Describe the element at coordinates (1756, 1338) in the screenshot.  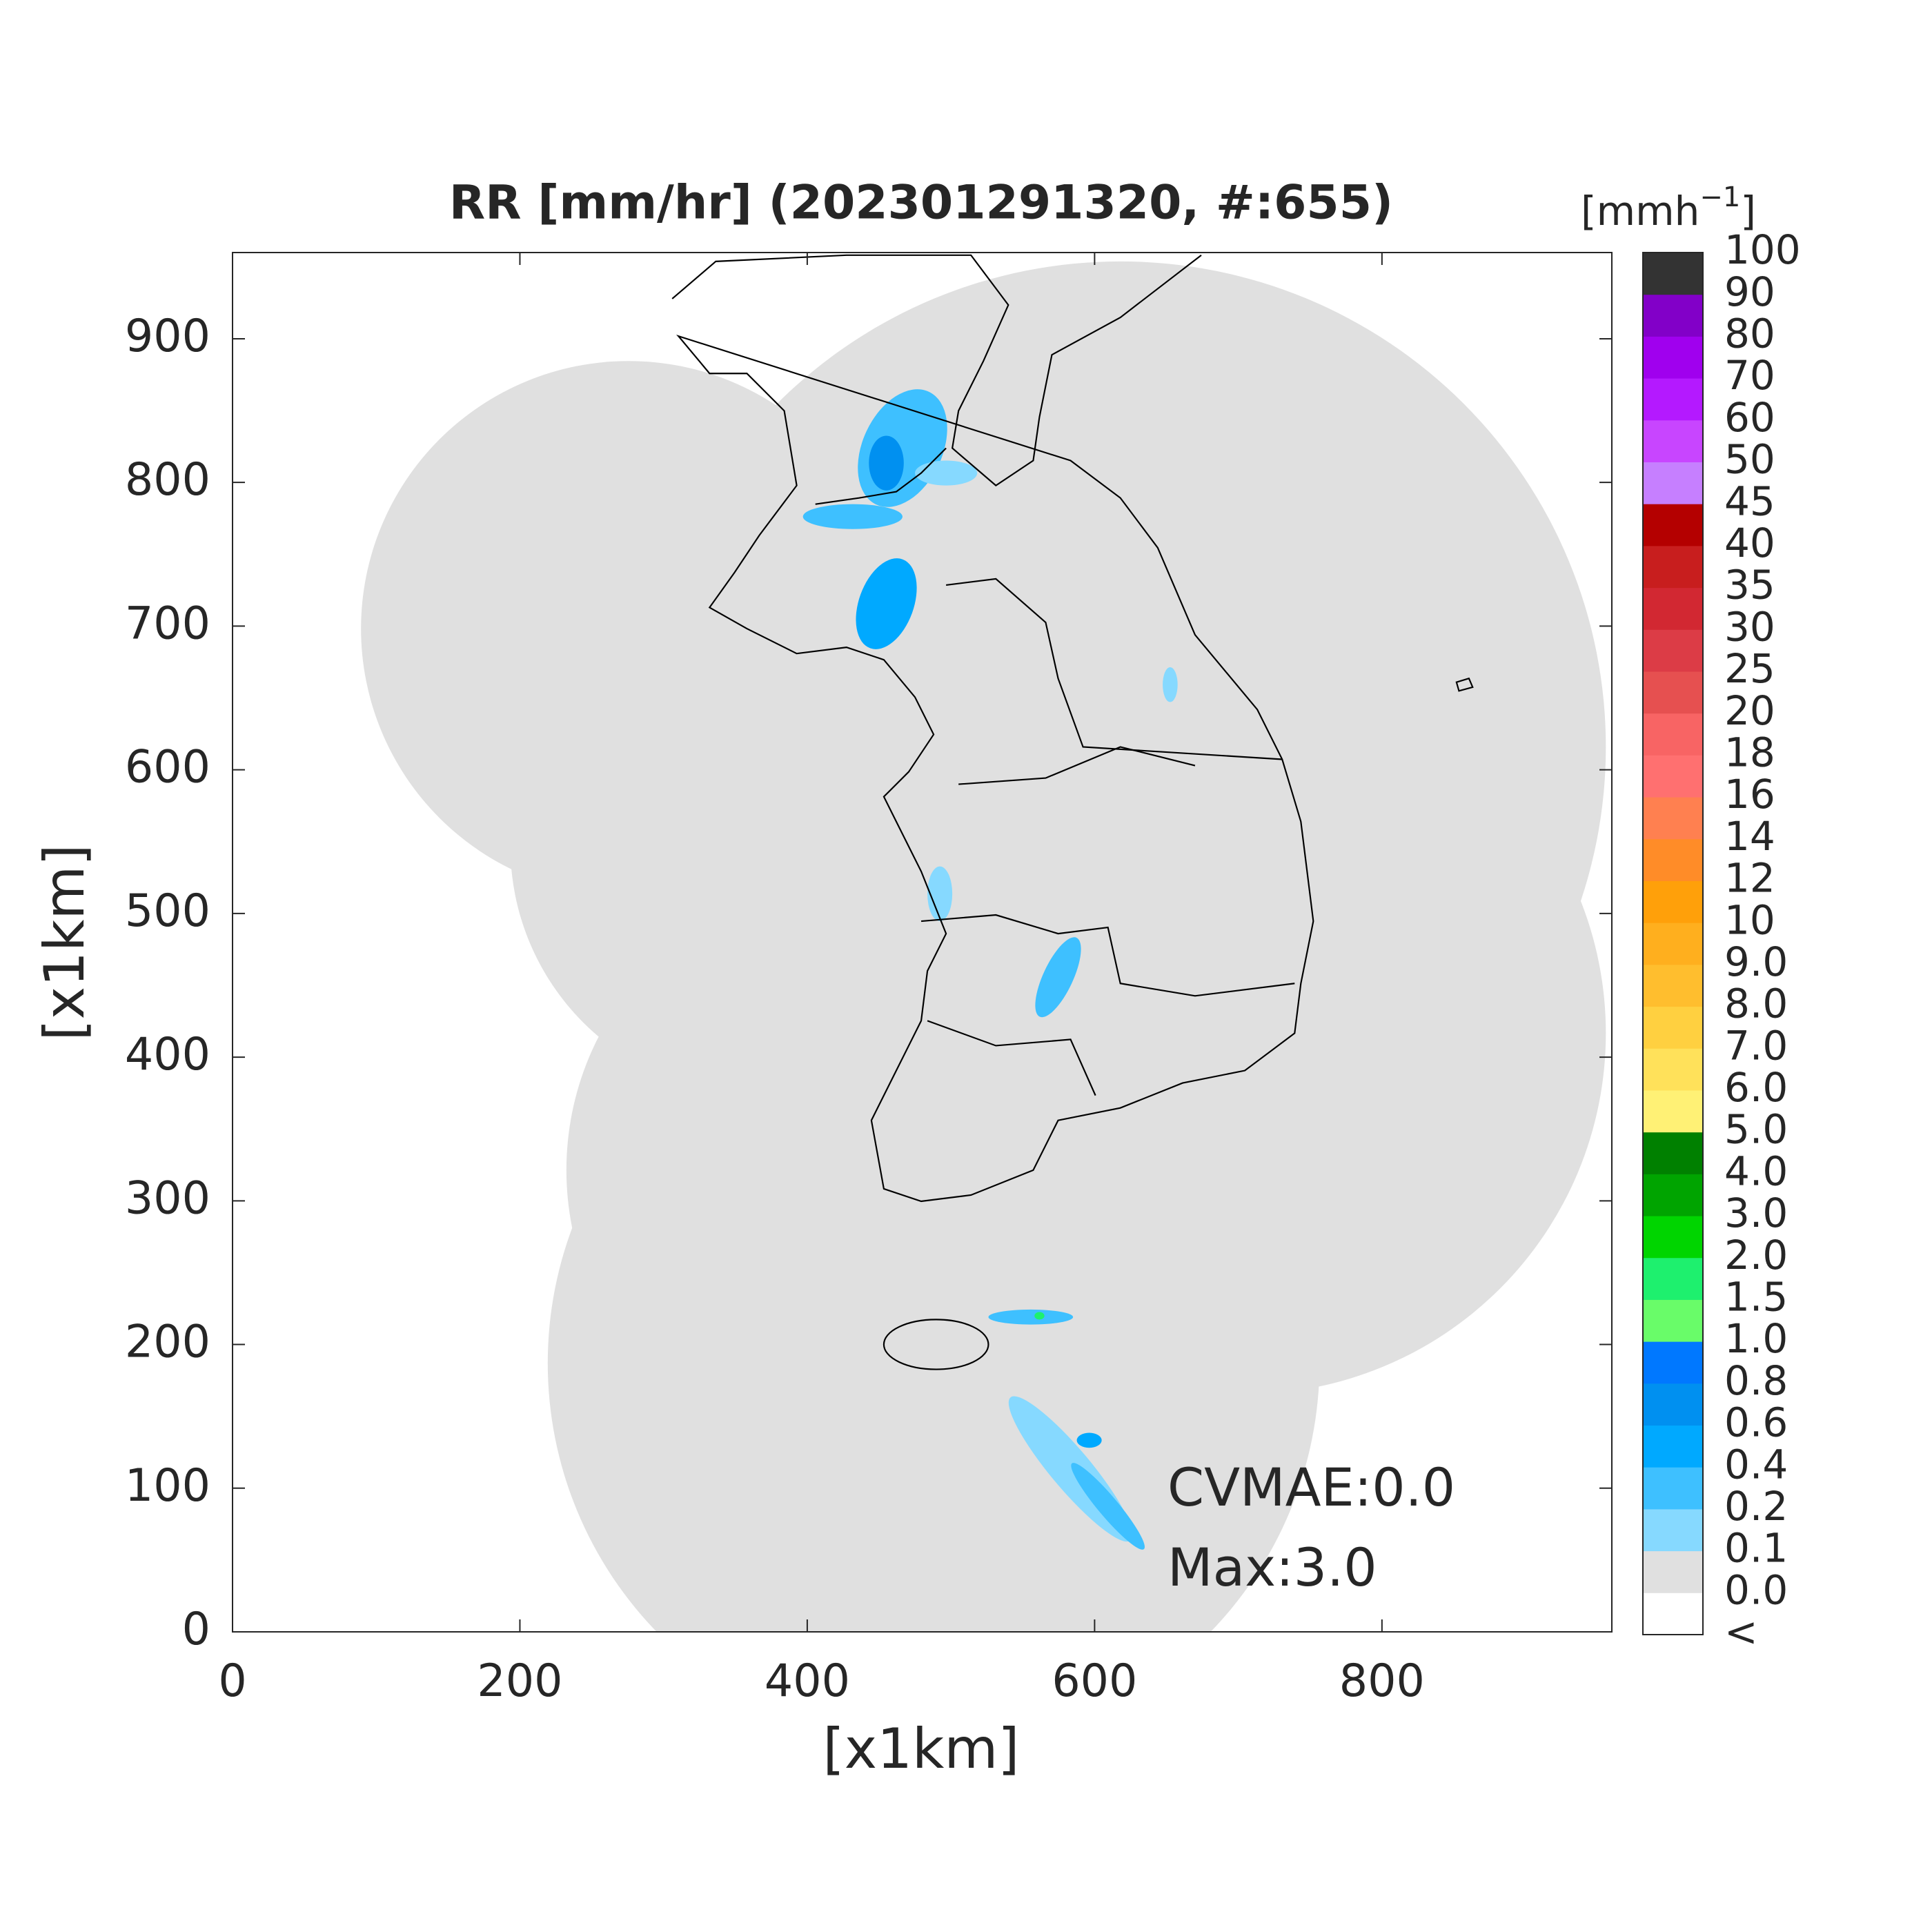
I see `colorbar-label: 1.0` at that location.